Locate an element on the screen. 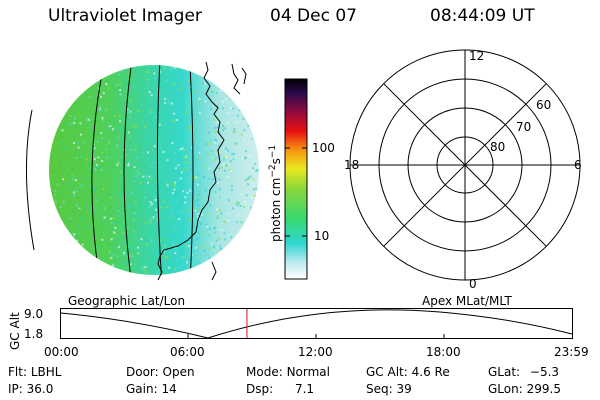 Image resolution: width=600 pixels, height=400 pixels. polar-ring-label-80: 80 is located at coordinates (497, 147).